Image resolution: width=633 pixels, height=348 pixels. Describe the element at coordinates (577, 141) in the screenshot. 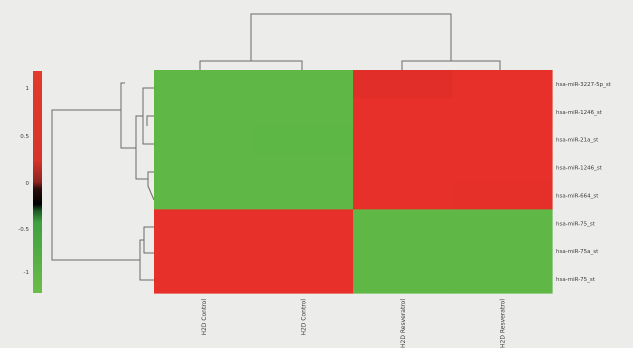

I see `row-label: hsa-miR-21a_st` at that location.